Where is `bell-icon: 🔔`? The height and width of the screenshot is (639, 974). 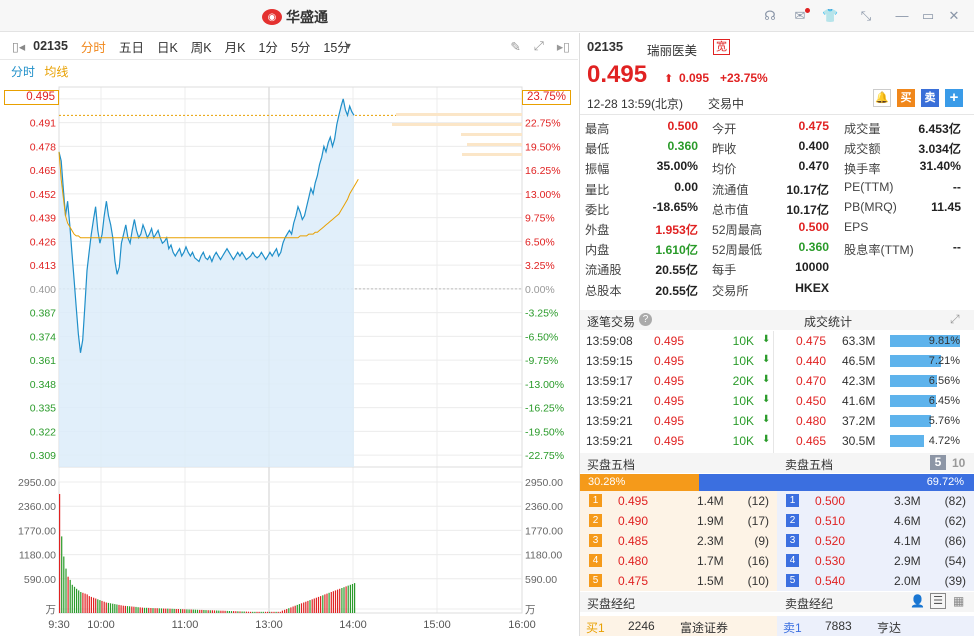 bell-icon: 🔔 is located at coordinates (882, 98).